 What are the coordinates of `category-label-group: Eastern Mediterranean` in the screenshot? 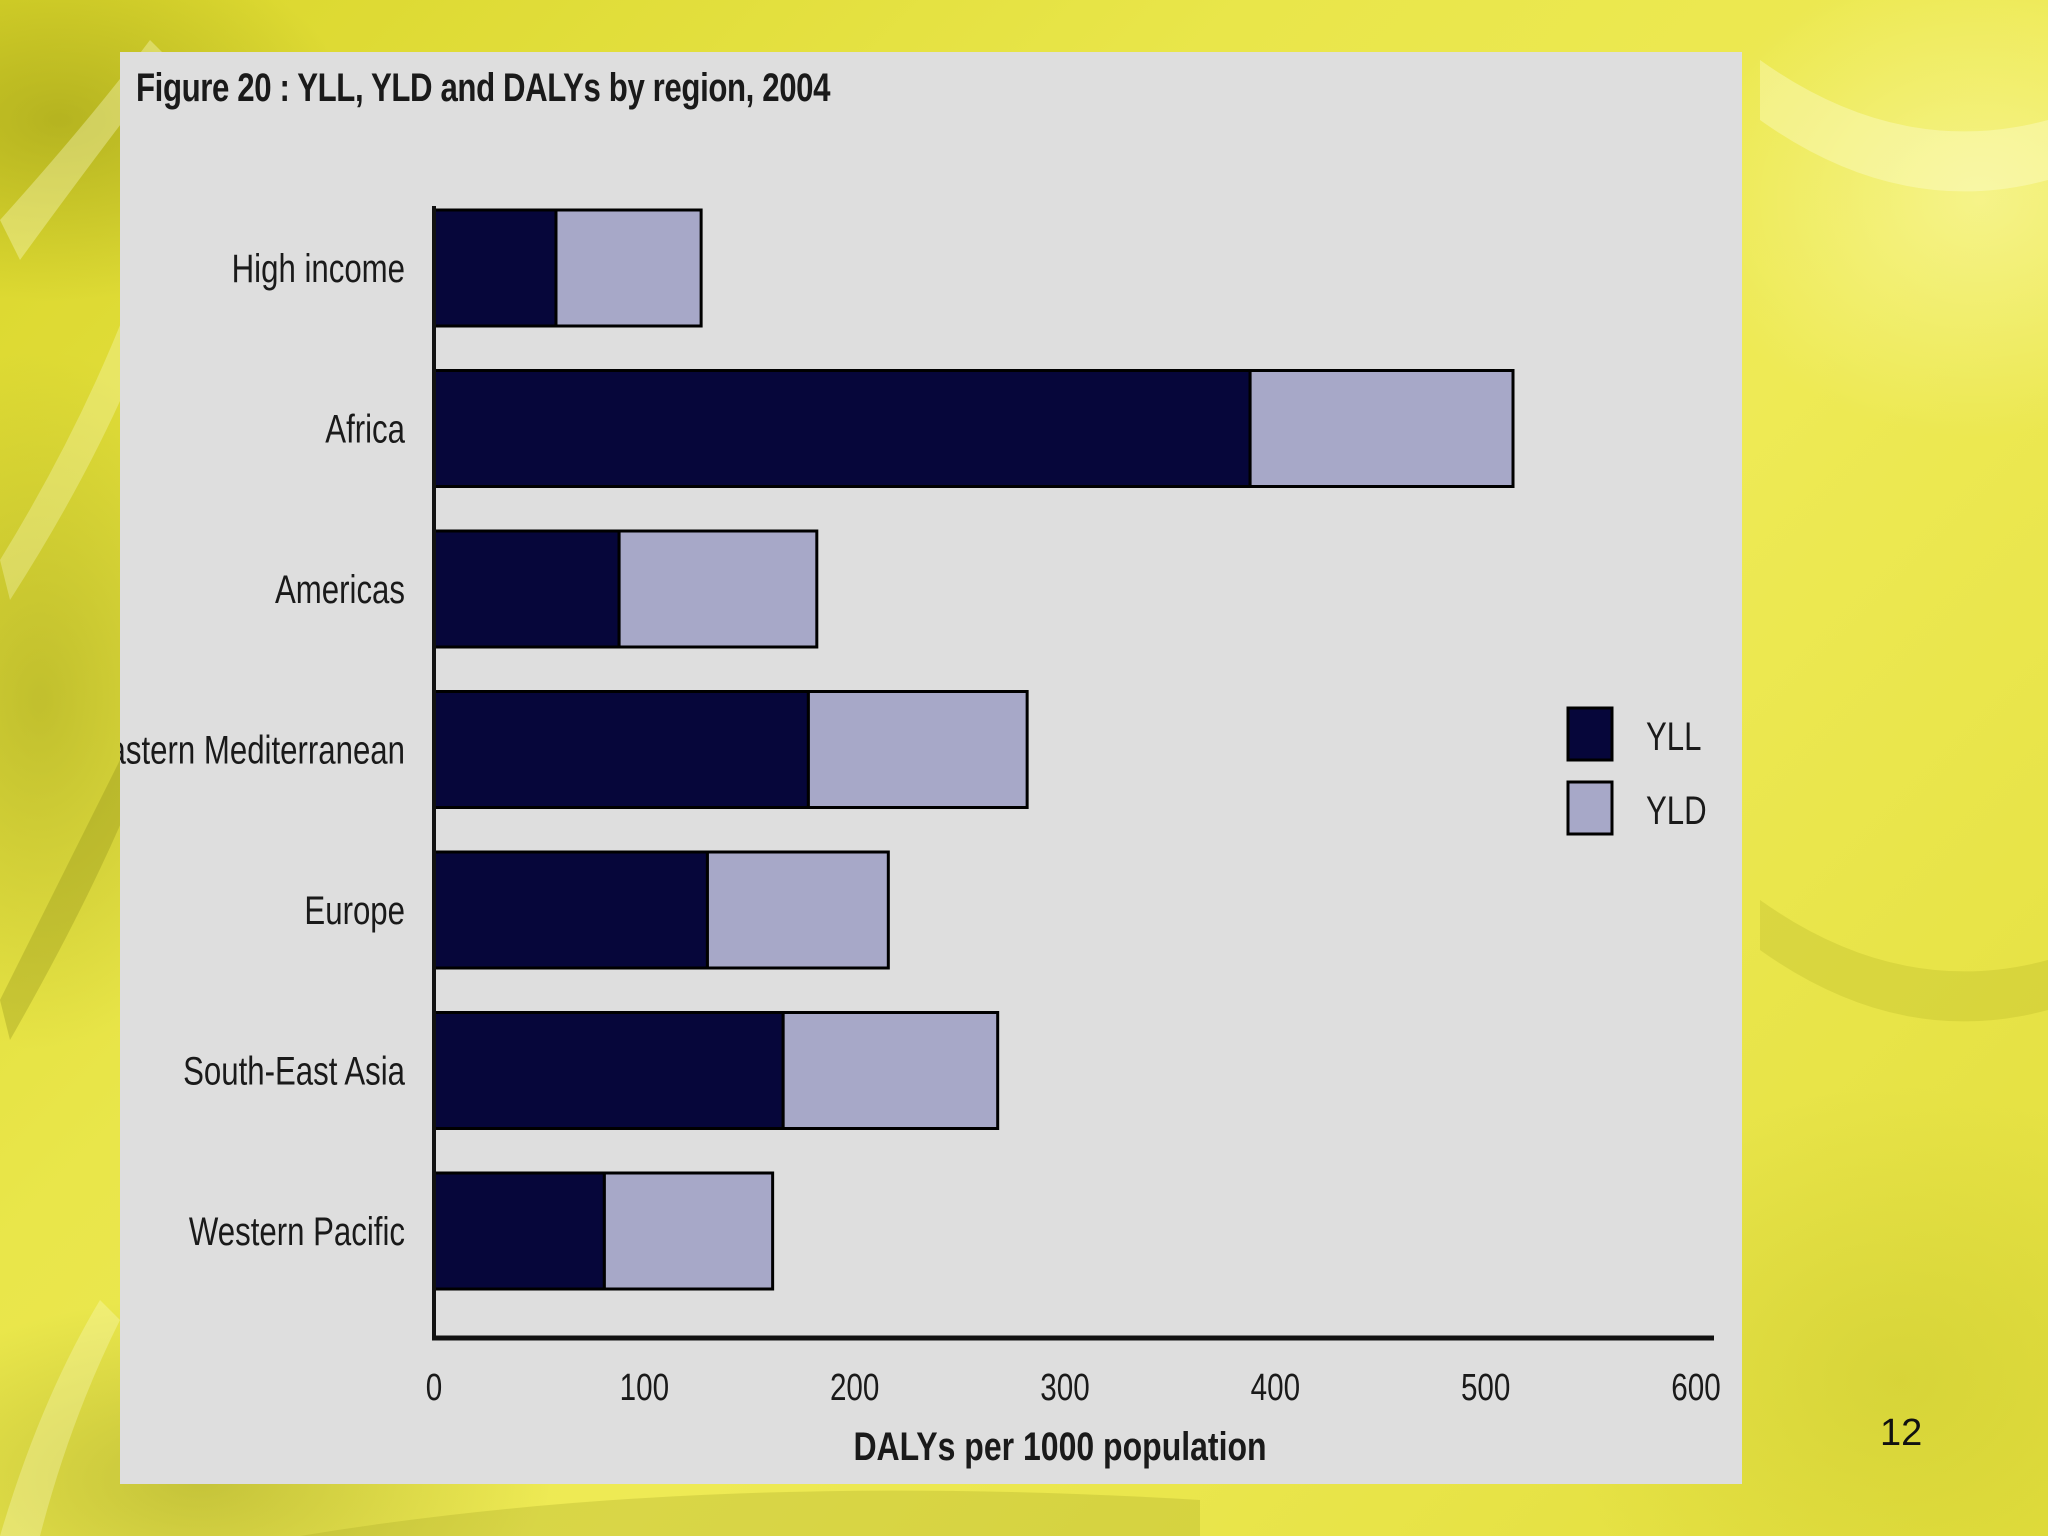 It's located at (262, 750).